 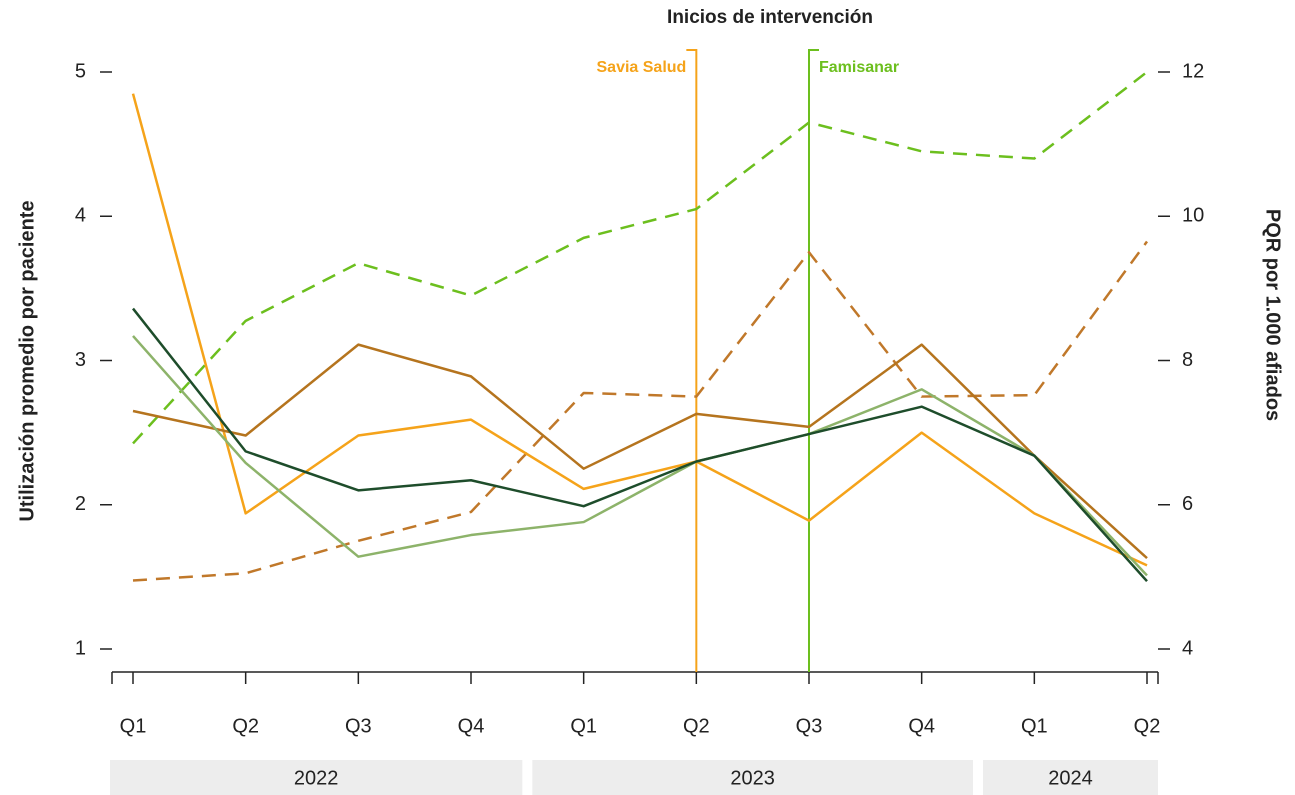 I want to click on y-tick-label: 4, so click(x=80, y=216).